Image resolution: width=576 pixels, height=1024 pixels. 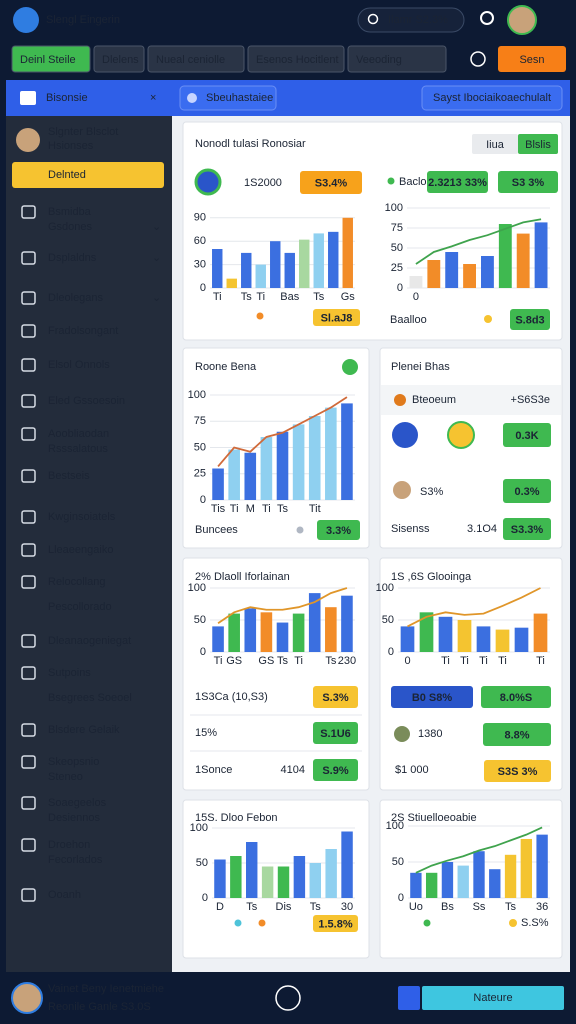 I want to click on nav-item: Bestseis, so click(x=69, y=476).